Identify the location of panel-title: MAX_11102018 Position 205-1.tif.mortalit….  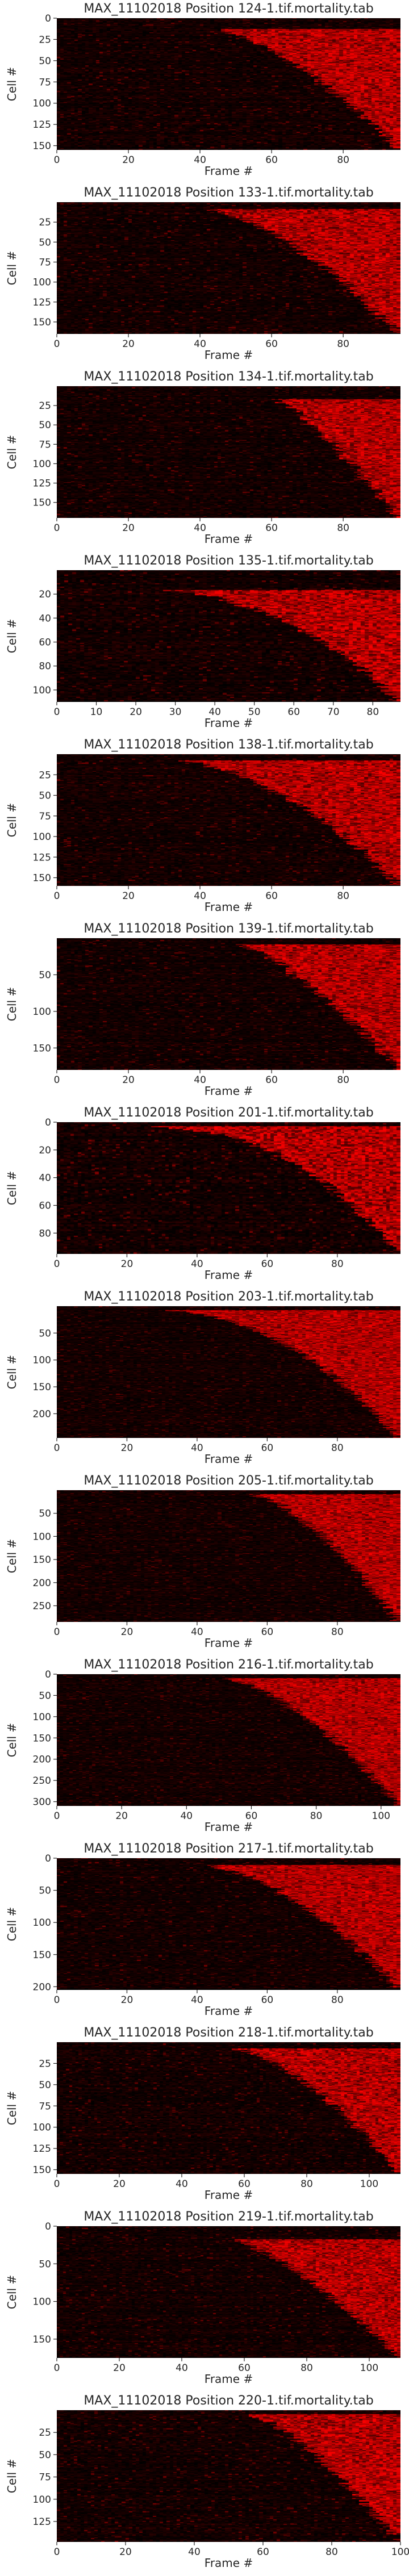
(228, 1481).